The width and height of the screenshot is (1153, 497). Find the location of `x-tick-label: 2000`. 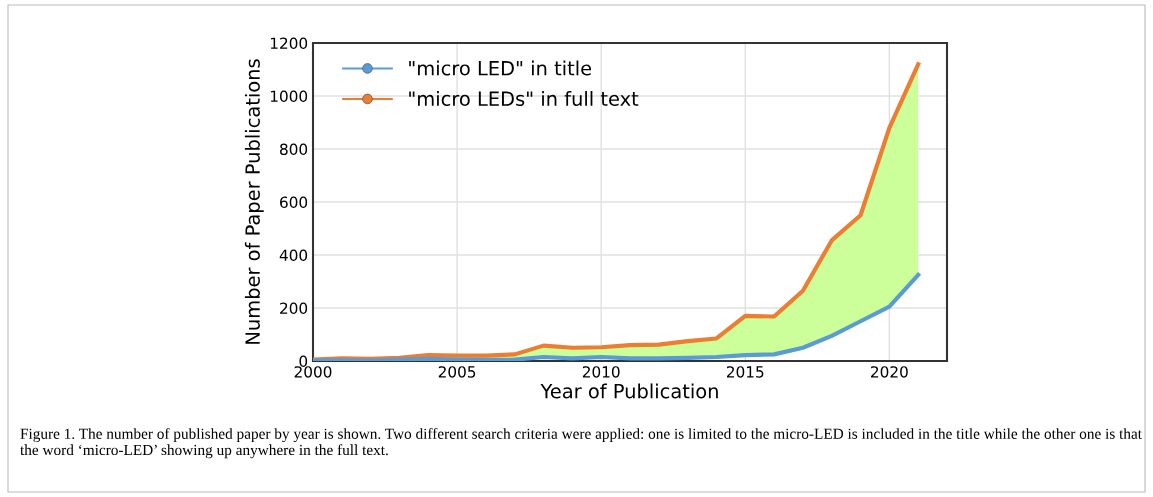

x-tick-label: 2000 is located at coordinates (313, 372).